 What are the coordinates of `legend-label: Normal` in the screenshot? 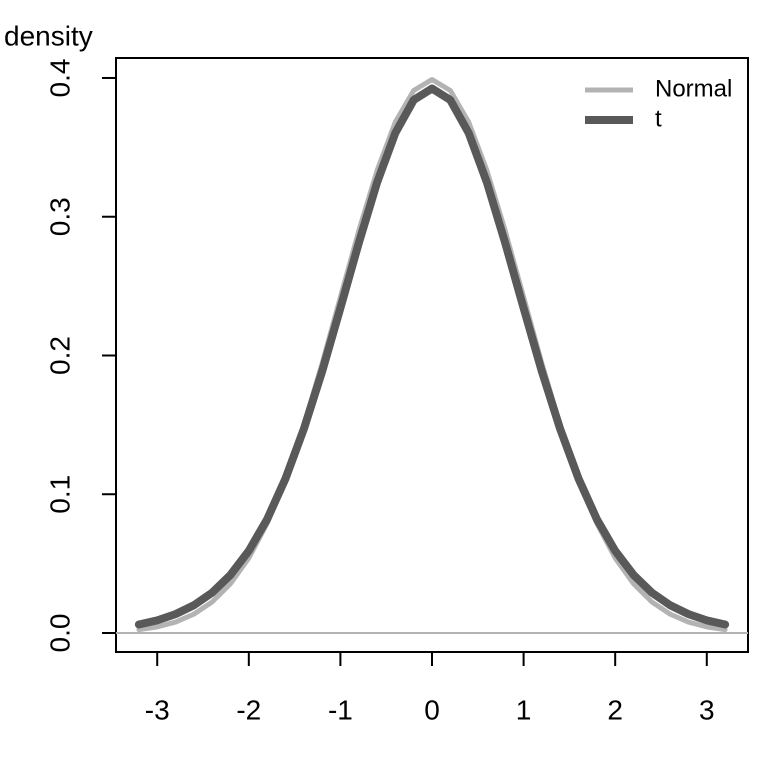 It's located at (693, 88).